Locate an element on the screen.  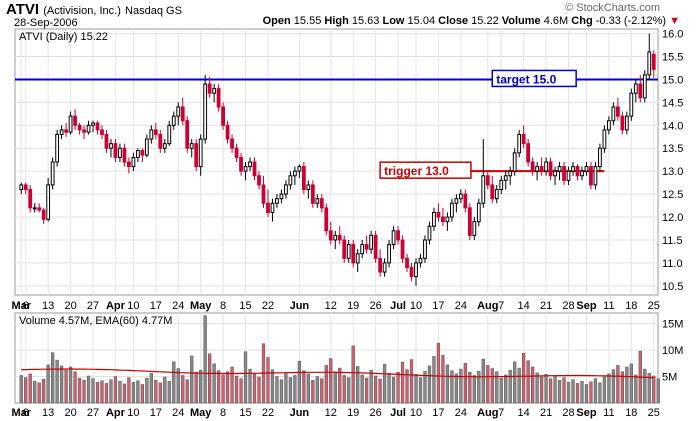
volume-x-tick-label: 12 is located at coordinates (331, 413).